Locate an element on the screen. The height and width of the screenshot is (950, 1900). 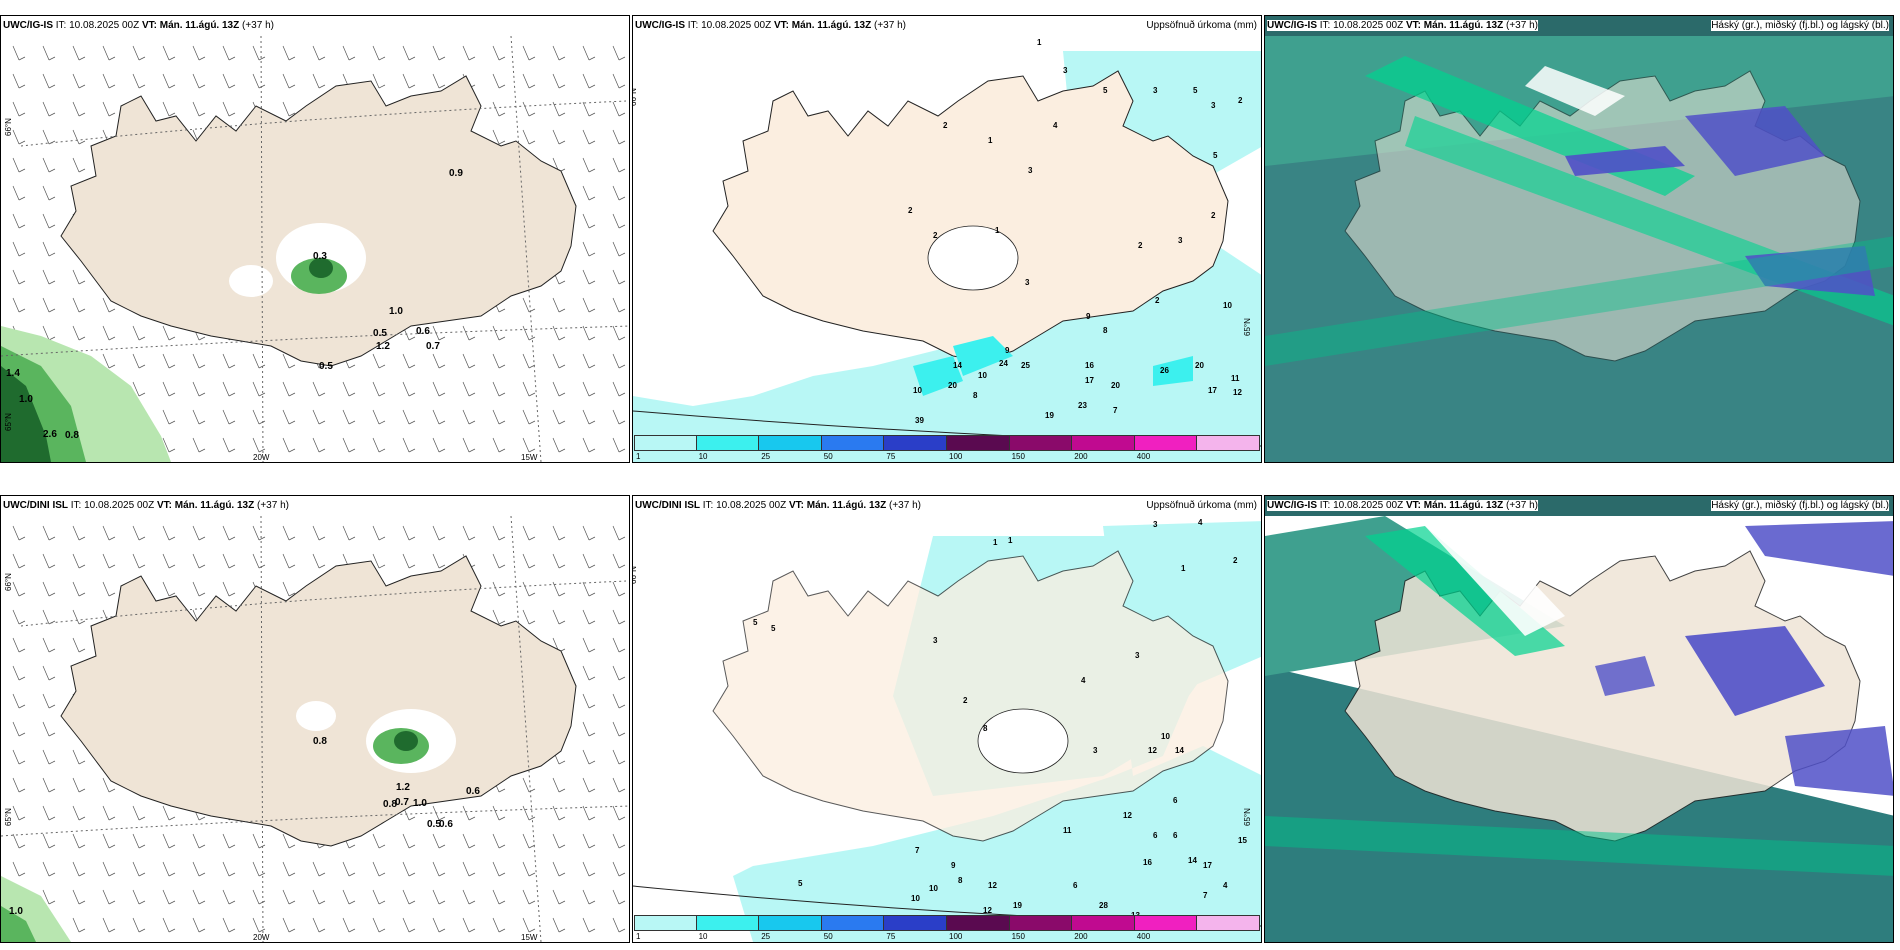
wind-label: 1.2 is located at coordinates (383, 346).